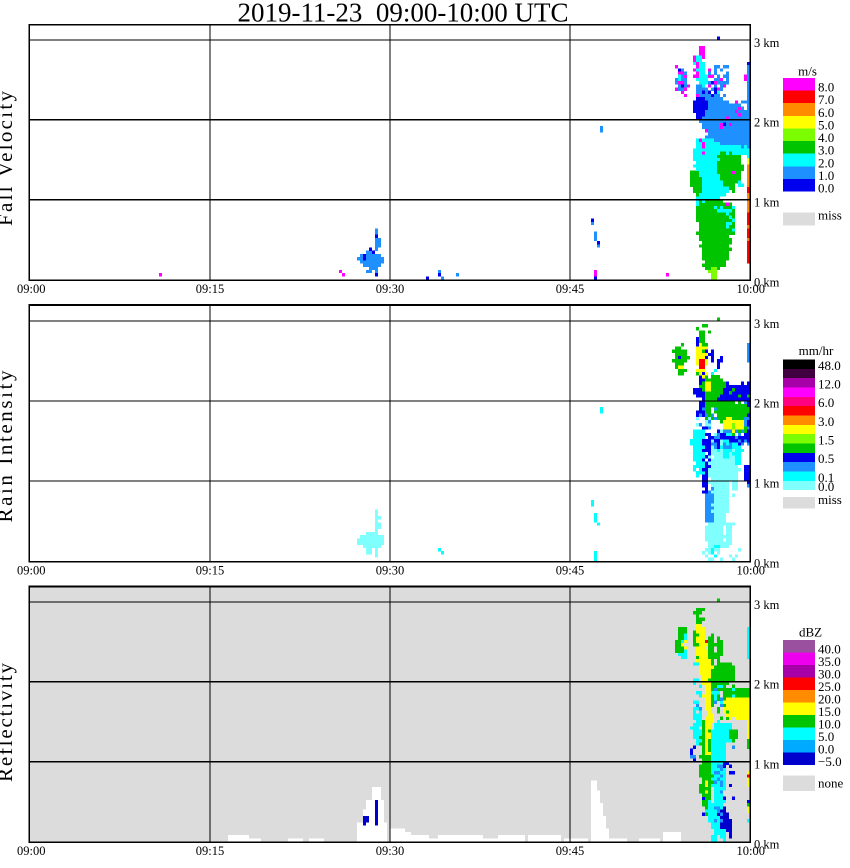 The image size is (850, 868). What do you see at coordinates (829, 698) in the screenshot?
I see `svg-text: 20.0` at bounding box center [829, 698].